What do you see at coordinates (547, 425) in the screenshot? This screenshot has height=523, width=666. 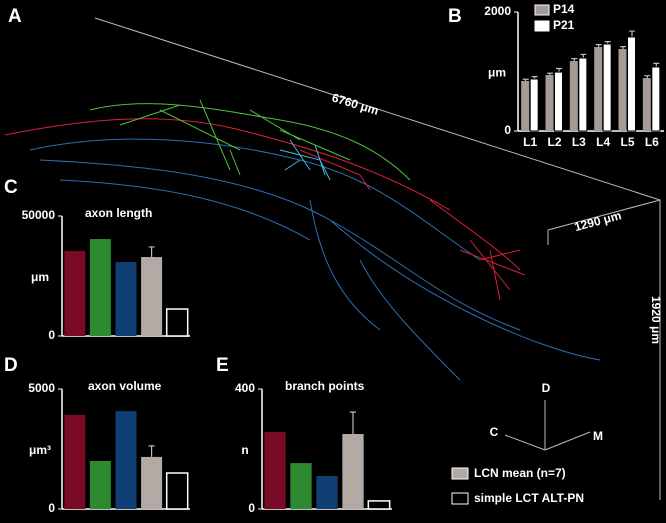 I see `orientation-axes` at bounding box center [547, 425].